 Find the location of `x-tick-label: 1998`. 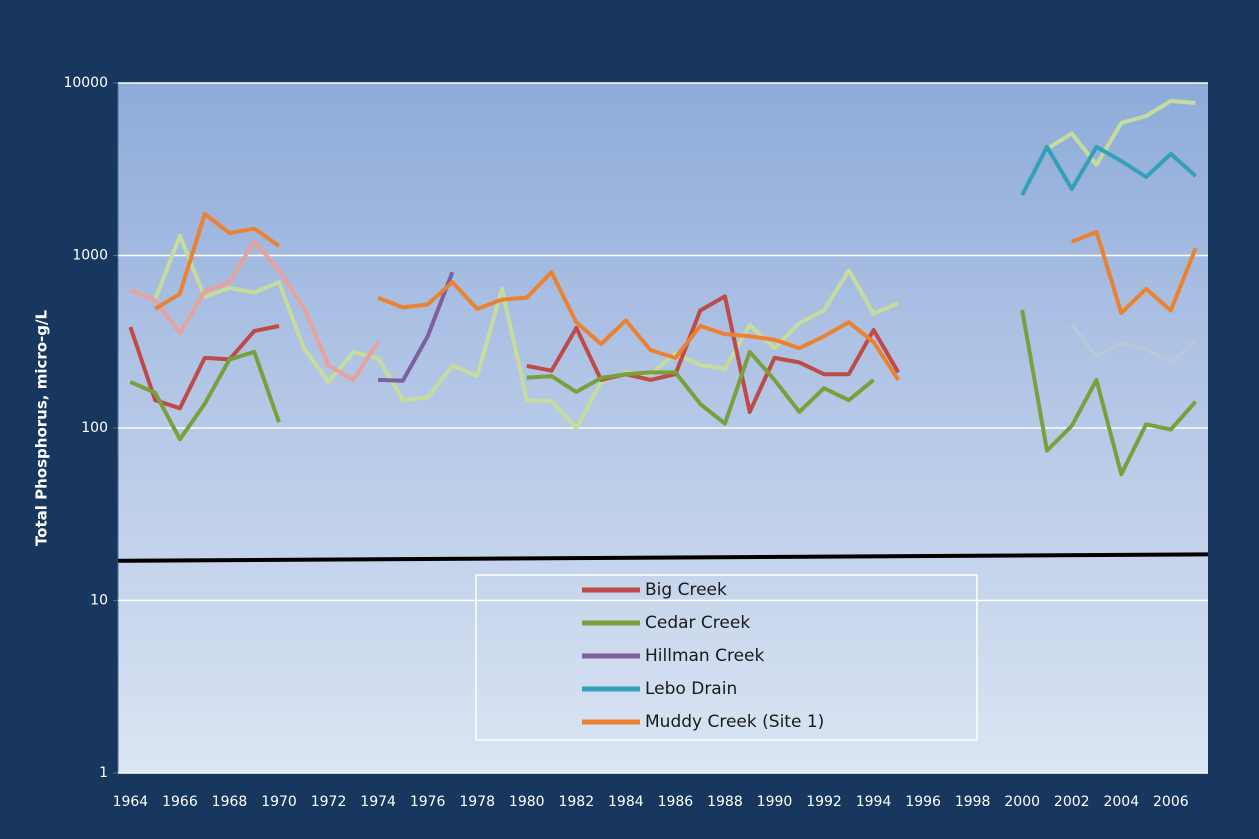

x-tick-label: 1998 is located at coordinates (973, 802).